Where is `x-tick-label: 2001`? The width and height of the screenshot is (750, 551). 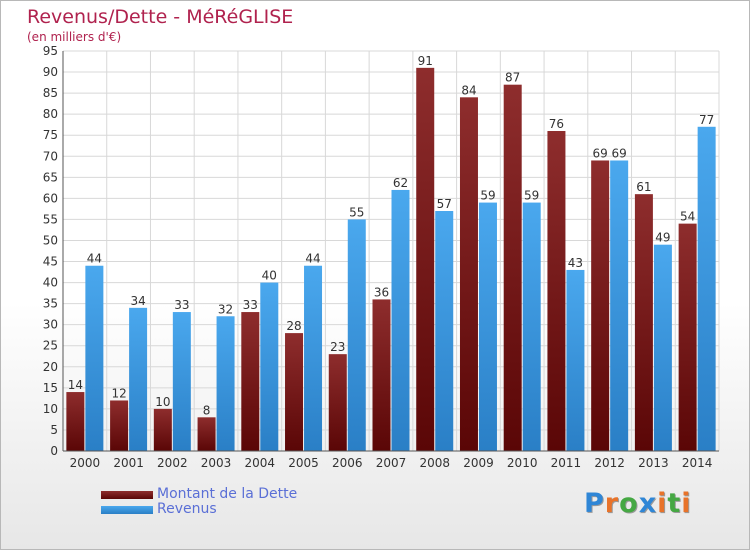 x-tick-label: 2001 is located at coordinates (128, 463).